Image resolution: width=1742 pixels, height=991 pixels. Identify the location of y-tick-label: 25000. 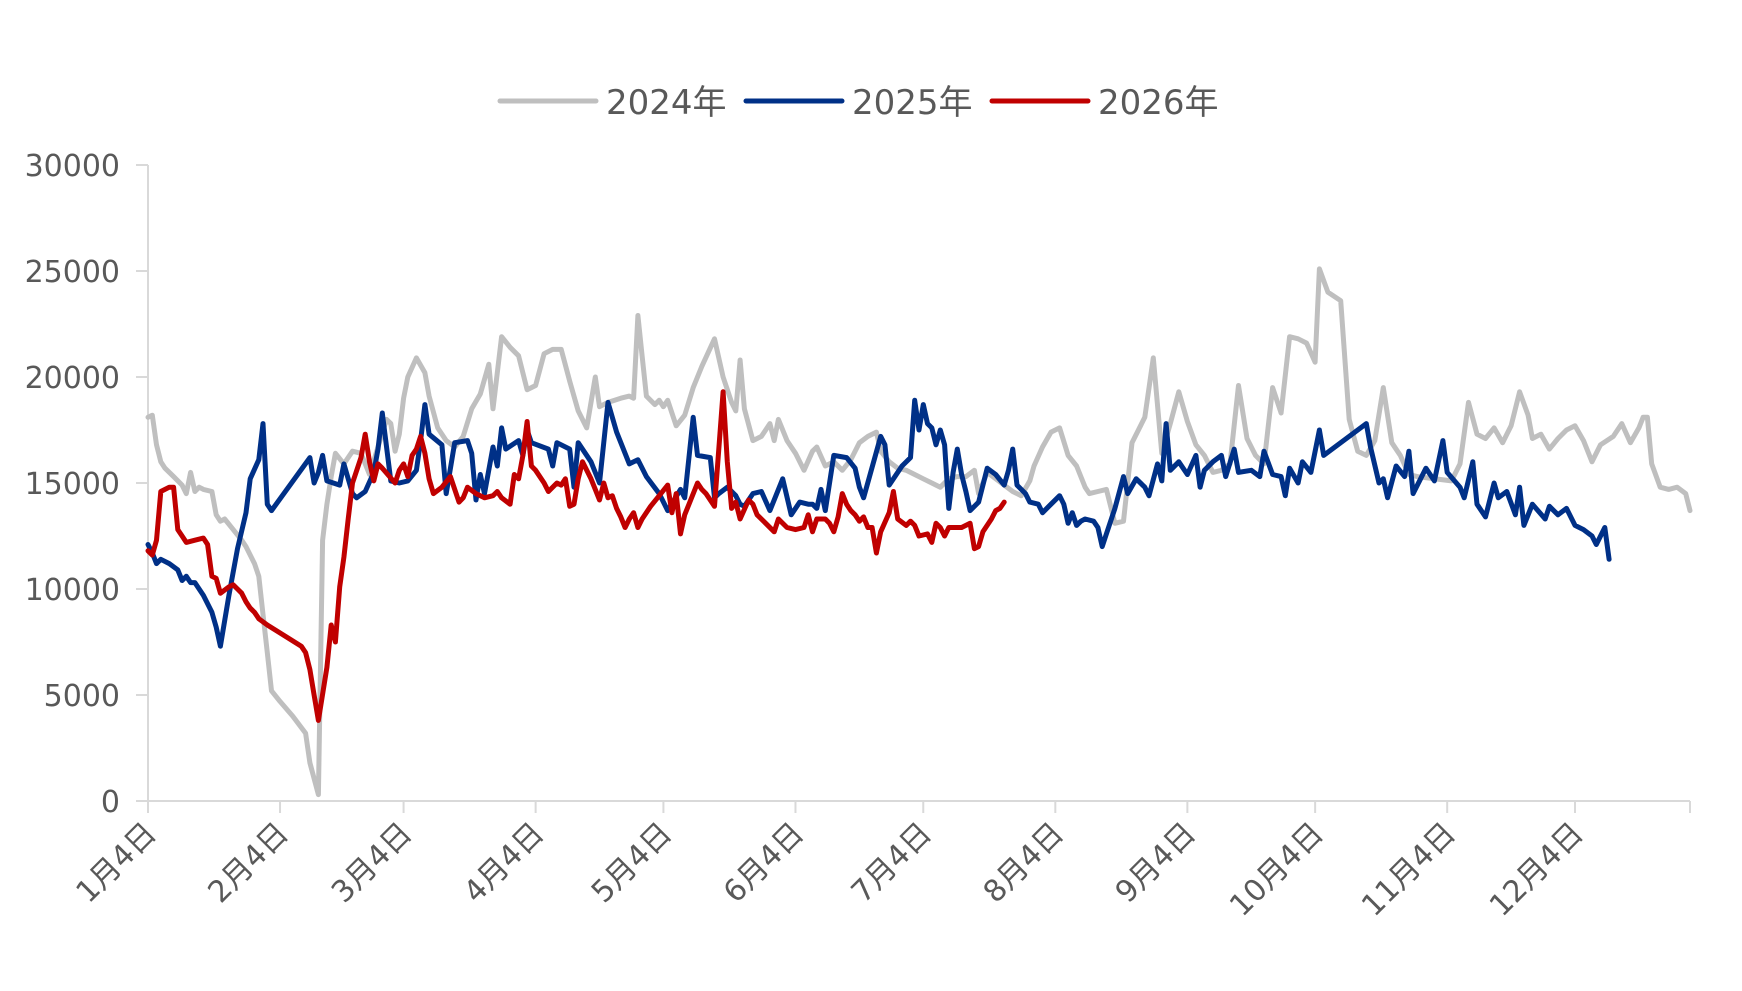
(72, 272).